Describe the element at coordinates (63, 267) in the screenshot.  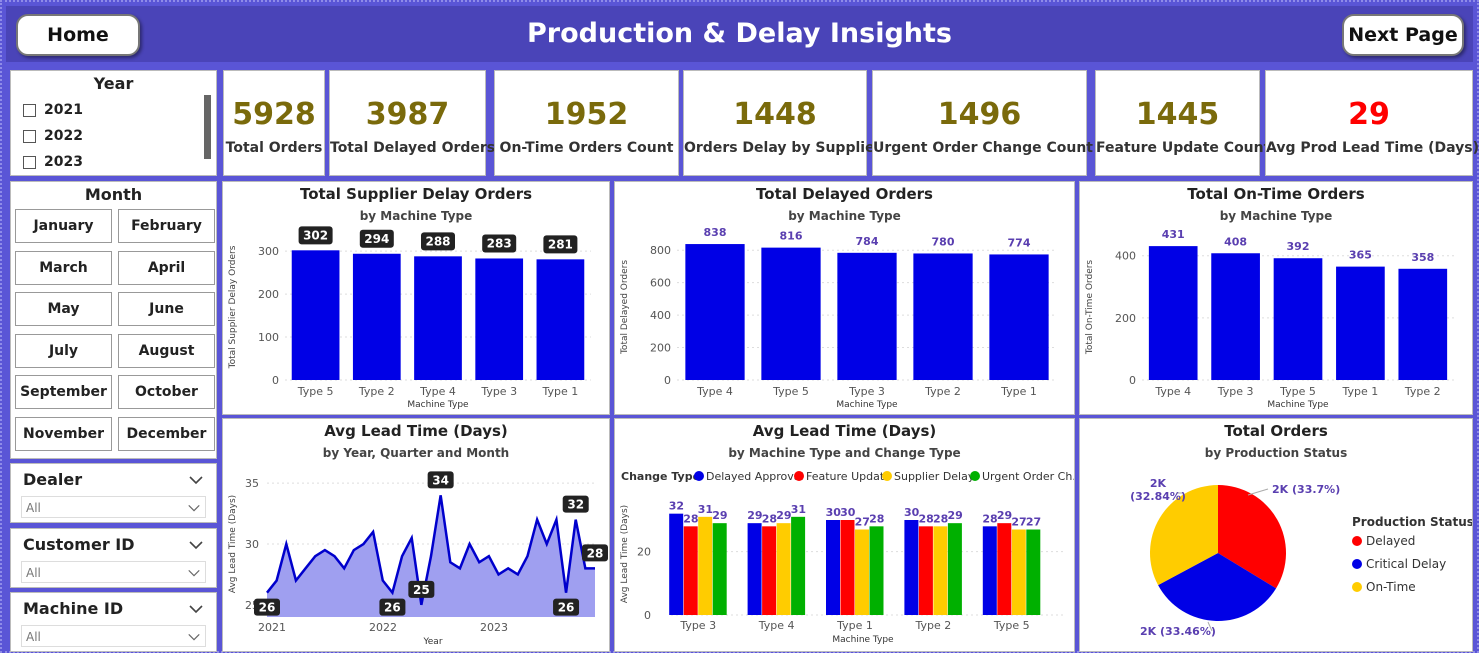
I see `month-button: March` at that location.